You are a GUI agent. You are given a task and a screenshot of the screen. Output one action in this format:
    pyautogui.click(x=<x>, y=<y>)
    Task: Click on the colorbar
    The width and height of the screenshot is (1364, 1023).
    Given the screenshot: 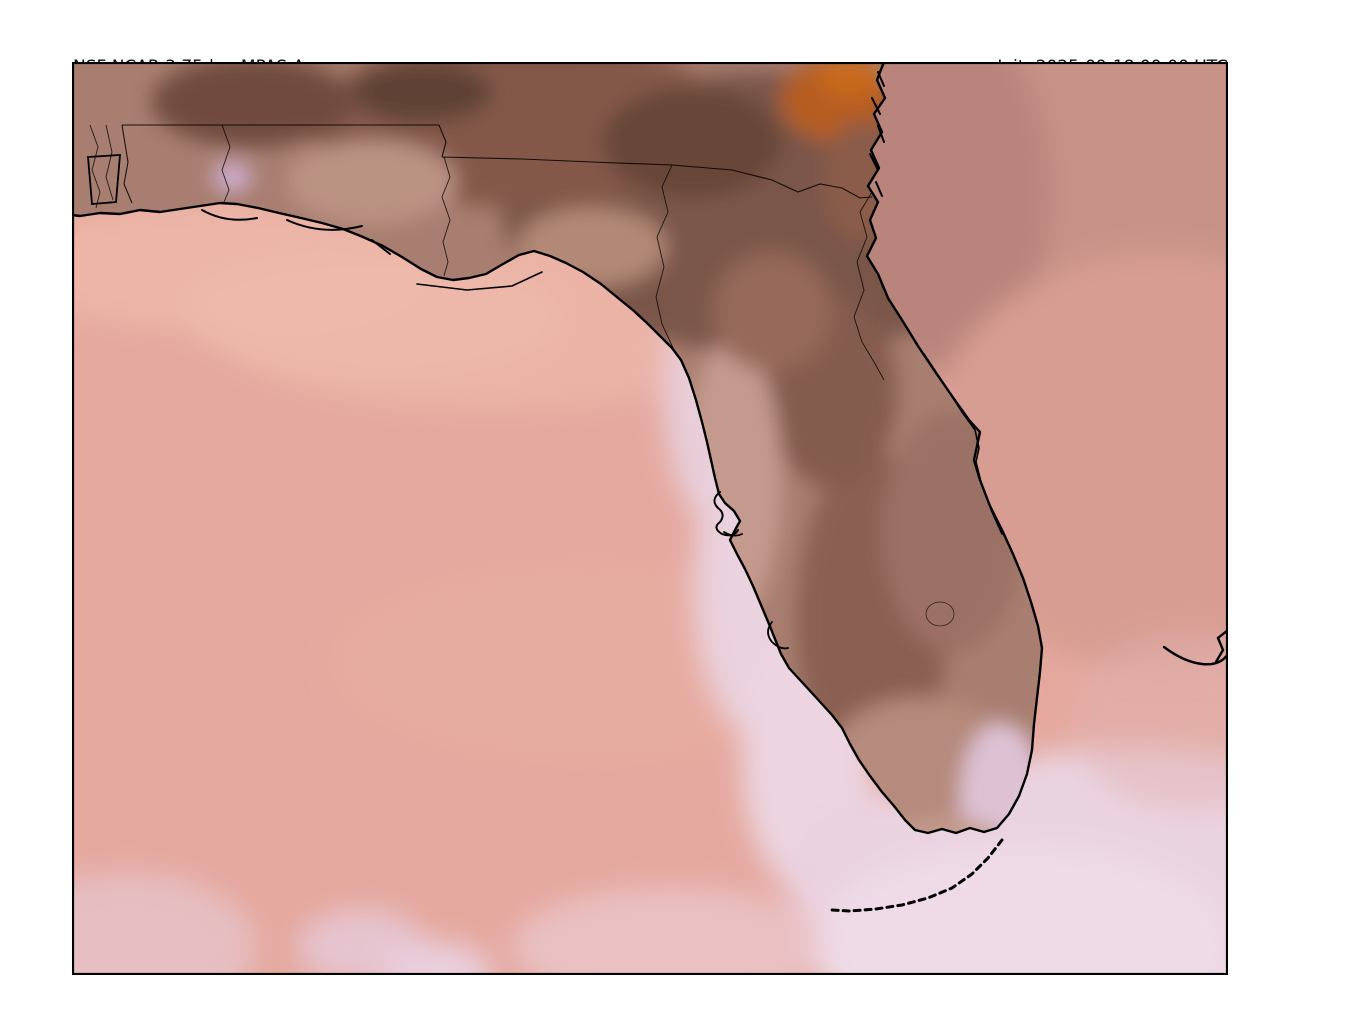 What is the action you would take?
    pyautogui.click(x=1304, y=525)
    